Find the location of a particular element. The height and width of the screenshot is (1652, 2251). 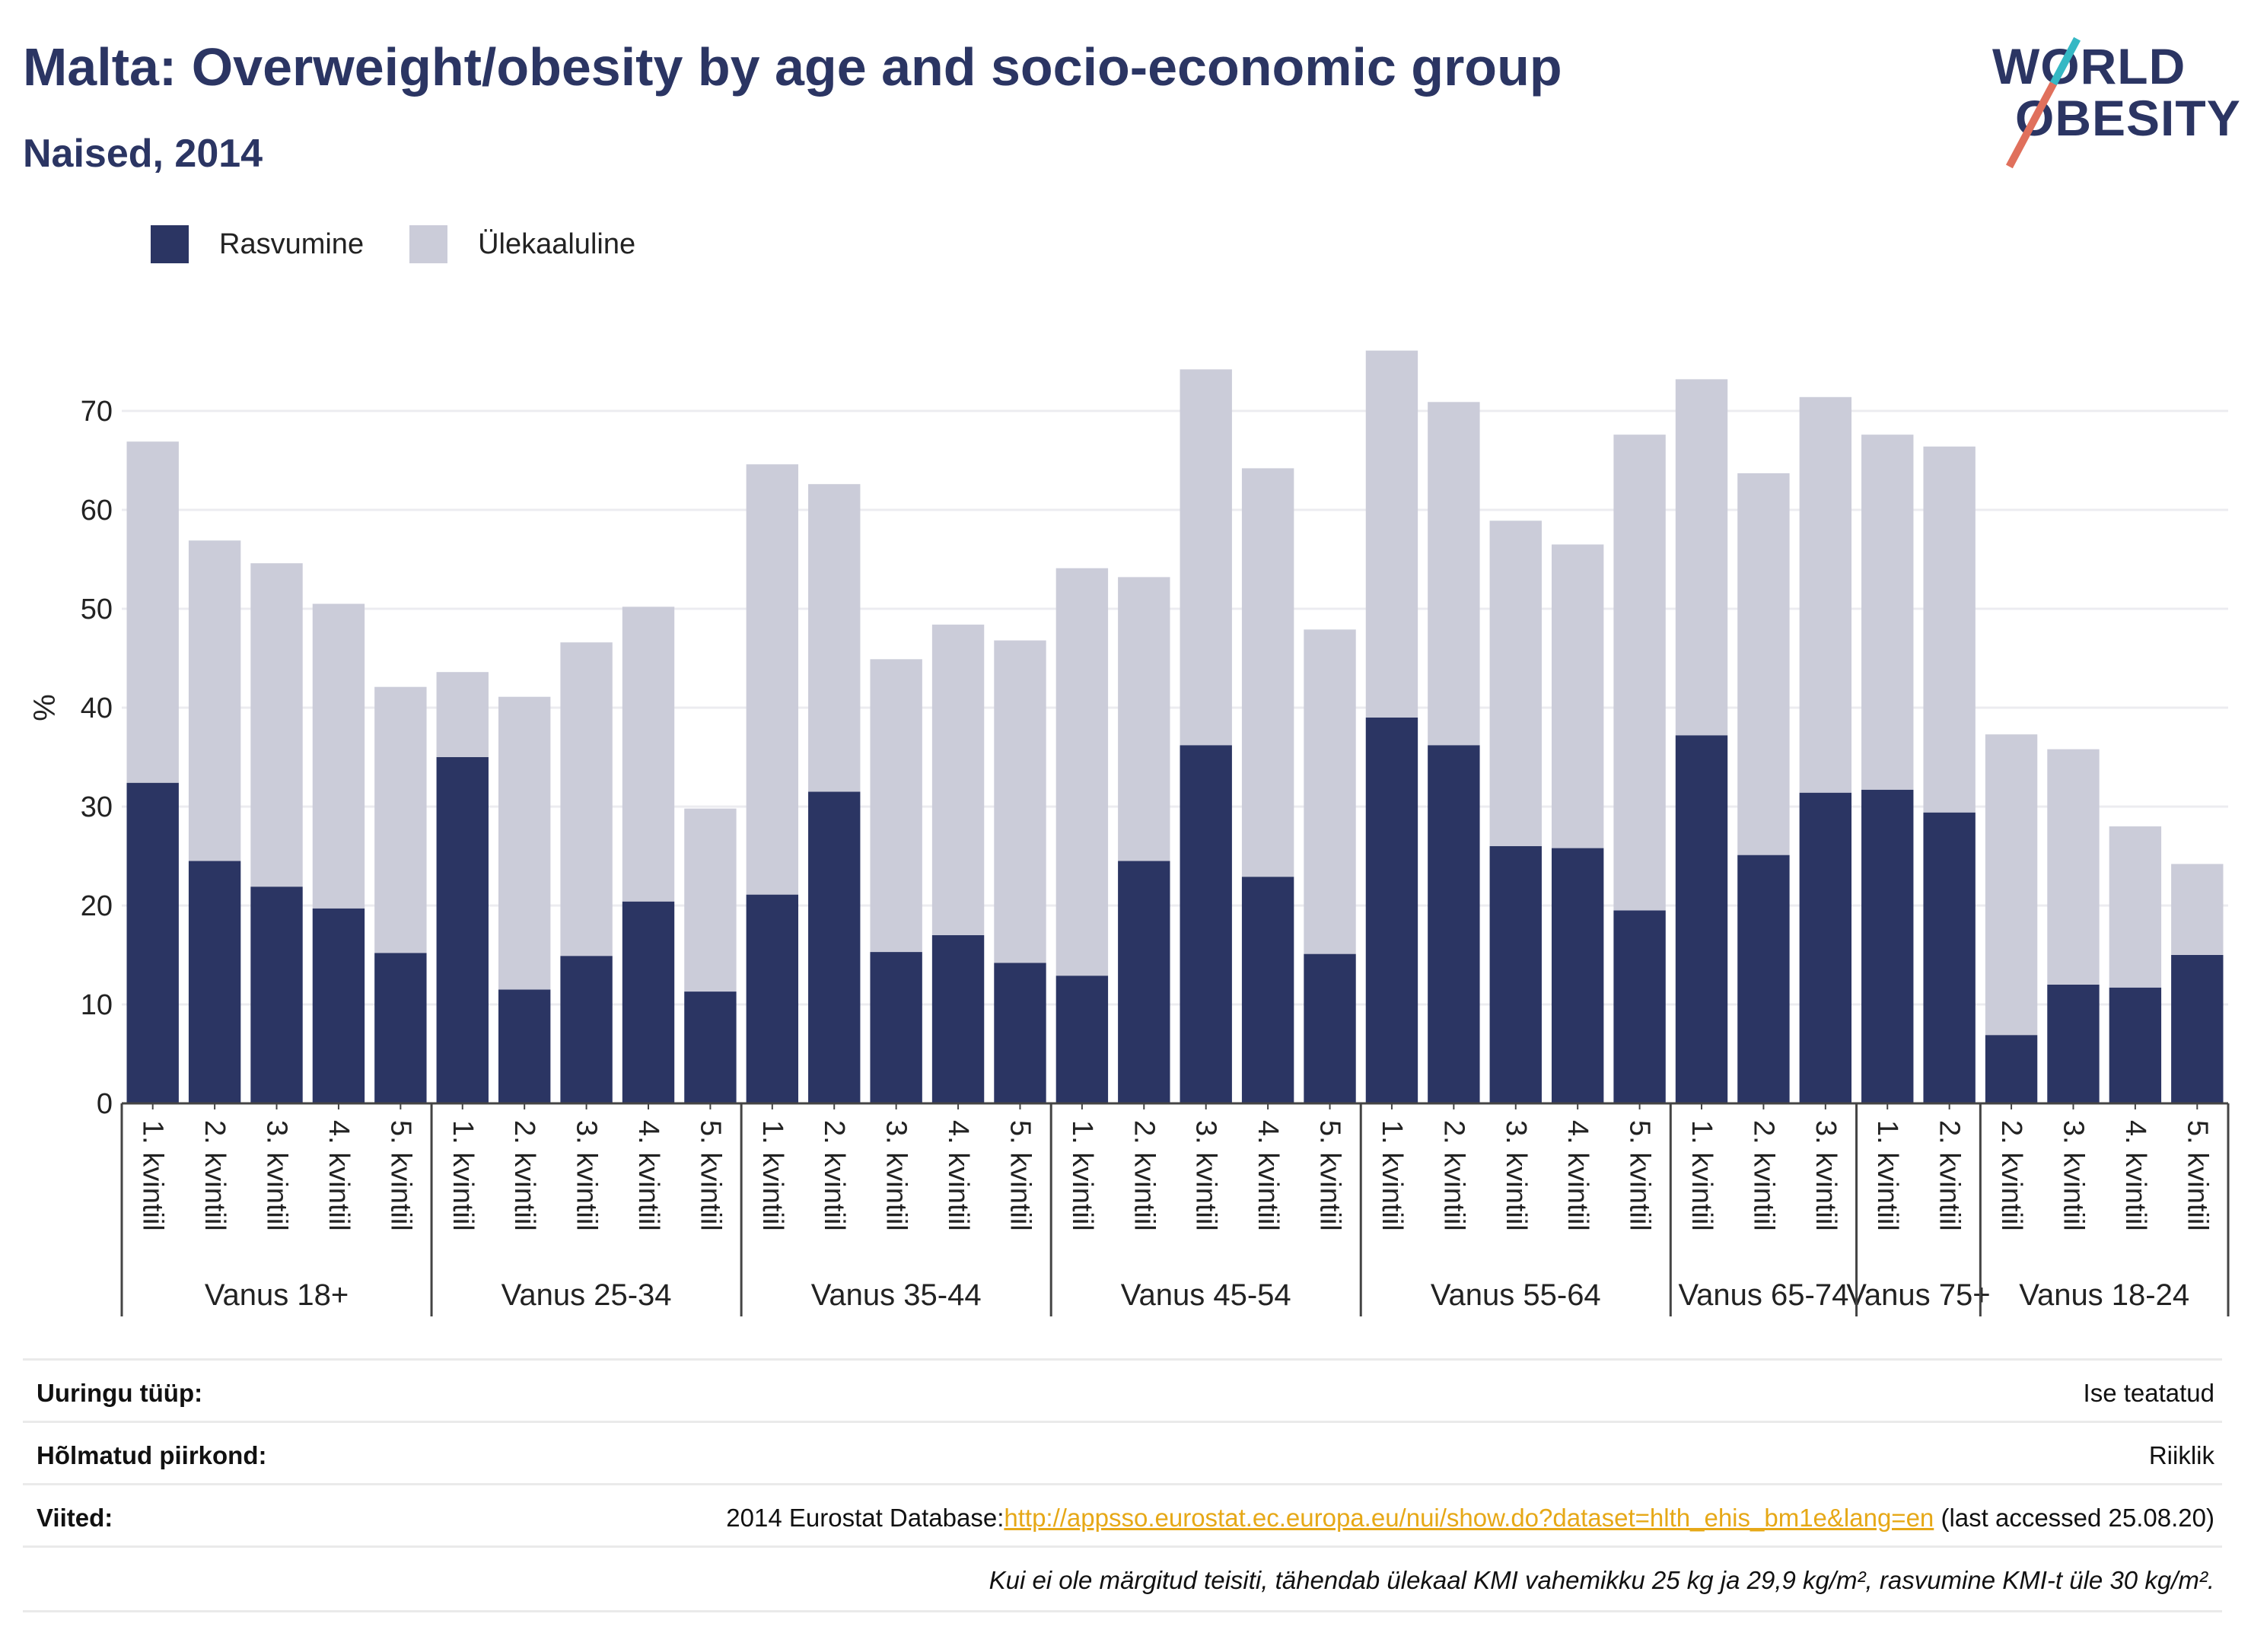

y-tick-label: 0 is located at coordinates (105, 1104).